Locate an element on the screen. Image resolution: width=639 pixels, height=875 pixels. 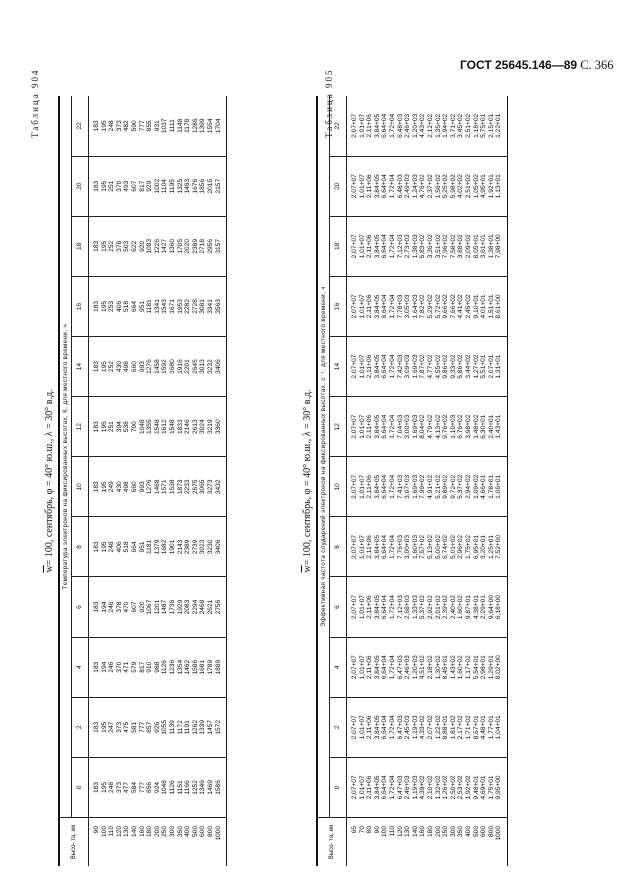
value-cell: 1,19+03 is located at coordinates (415, 727).